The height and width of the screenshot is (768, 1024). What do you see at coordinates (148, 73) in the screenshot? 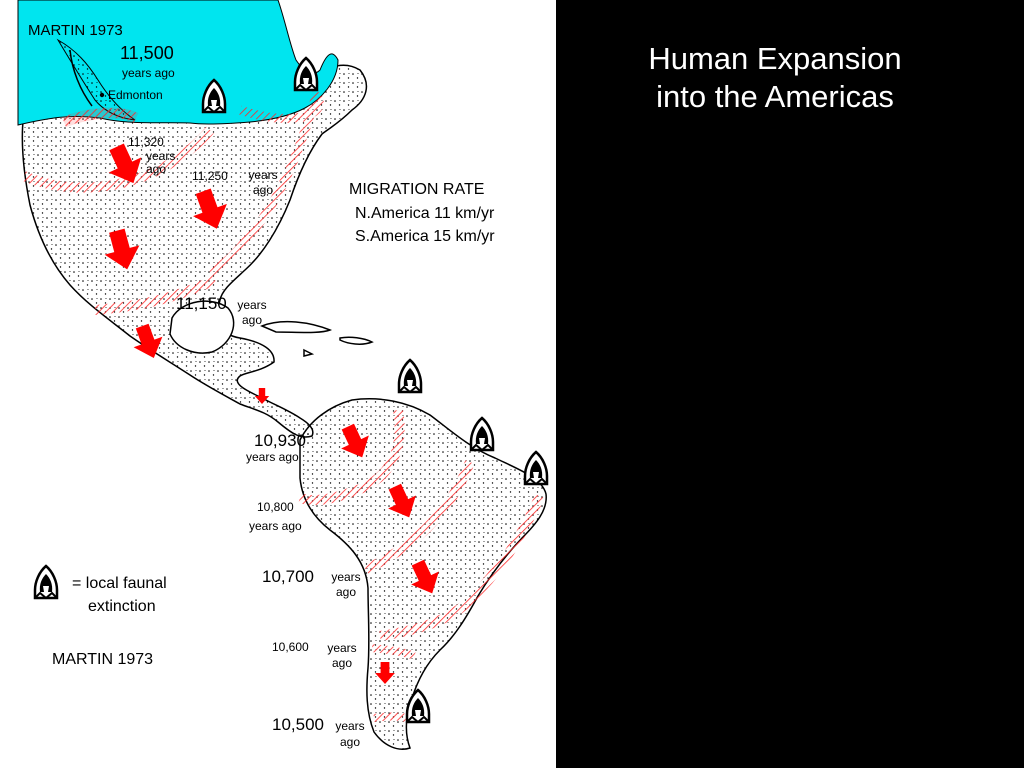
I see `date-unit-11500: years ago` at bounding box center [148, 73].